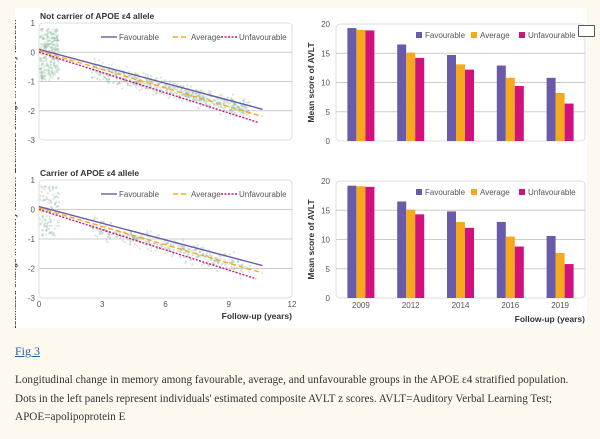 The height and width of the screenshot is (439, 600). Describe the element at coordinates (28, 351) in the screenshot. I see `figure-link: Fig 3` at that location.